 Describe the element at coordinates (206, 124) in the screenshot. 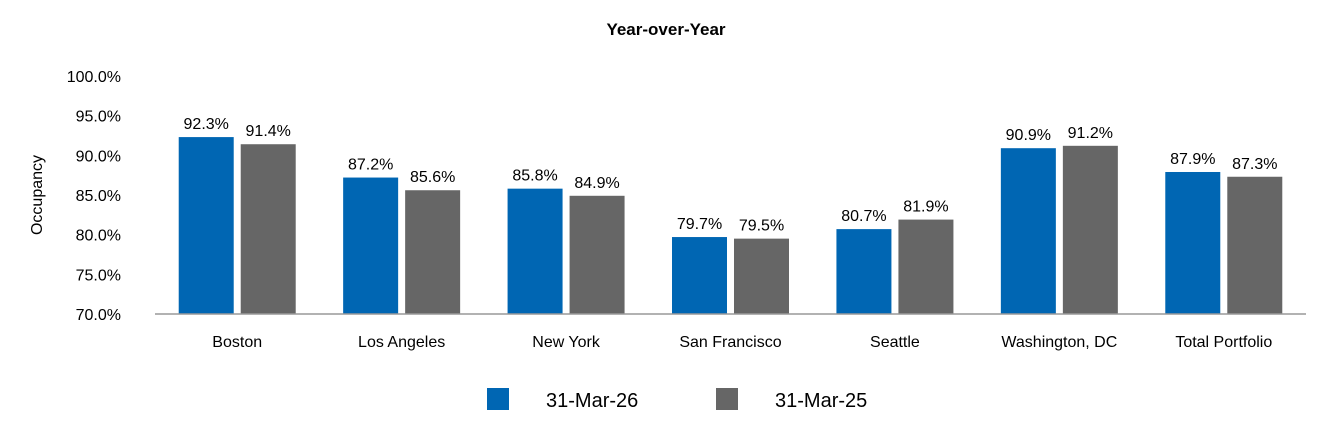

I see `bar-data-label: 92.3%` at that location.